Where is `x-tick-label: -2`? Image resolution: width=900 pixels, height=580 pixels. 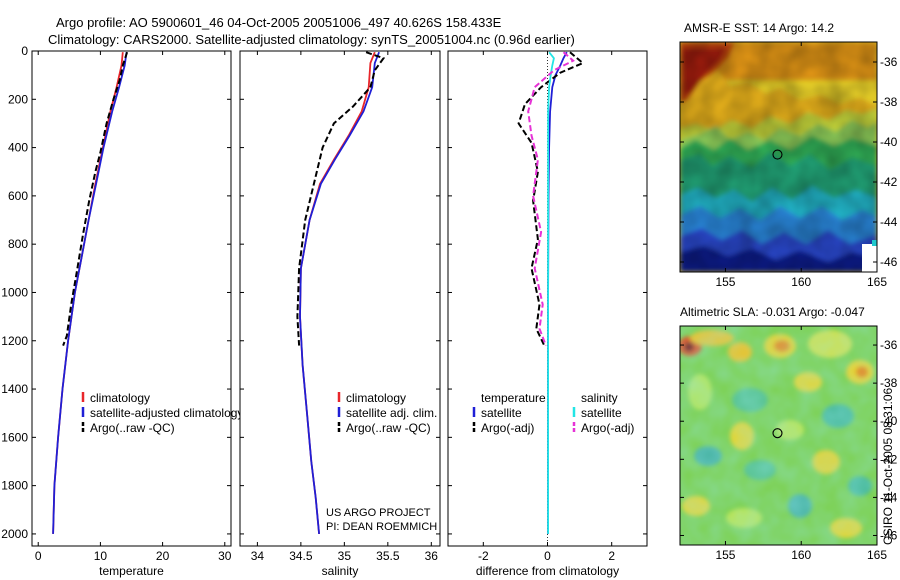
x-tick-label: -2 is located at coordinates (483, 556).